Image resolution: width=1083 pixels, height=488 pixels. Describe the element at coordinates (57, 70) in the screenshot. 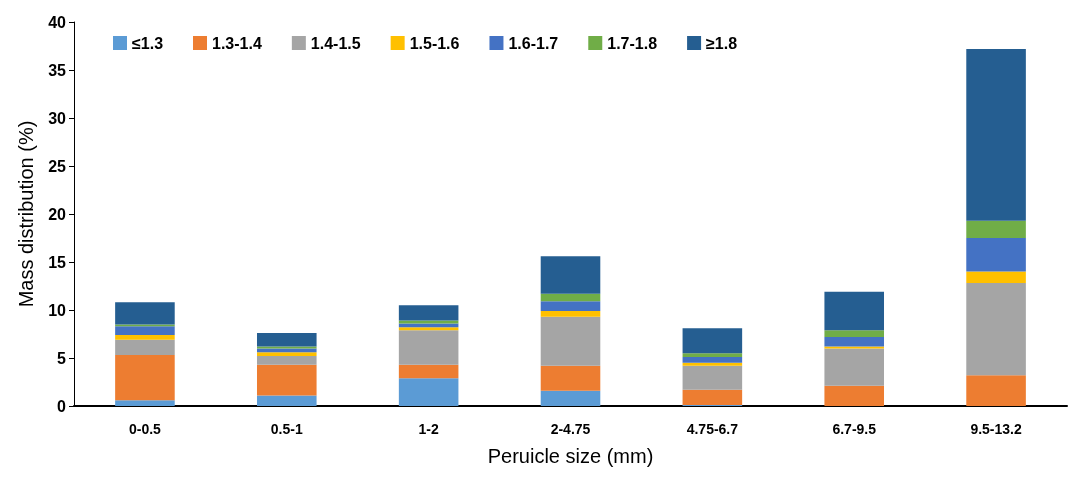

I see `y-tick-label: 35` at that location.